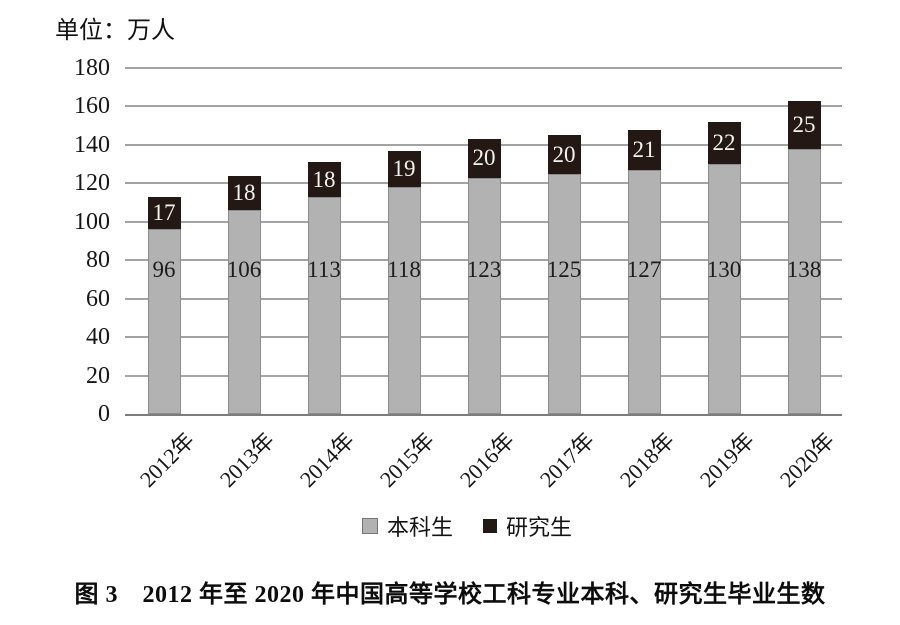  Describe the element at coordinates (727, 459) in the screenshot. I see `x-axis-label: 2019年` at that location.